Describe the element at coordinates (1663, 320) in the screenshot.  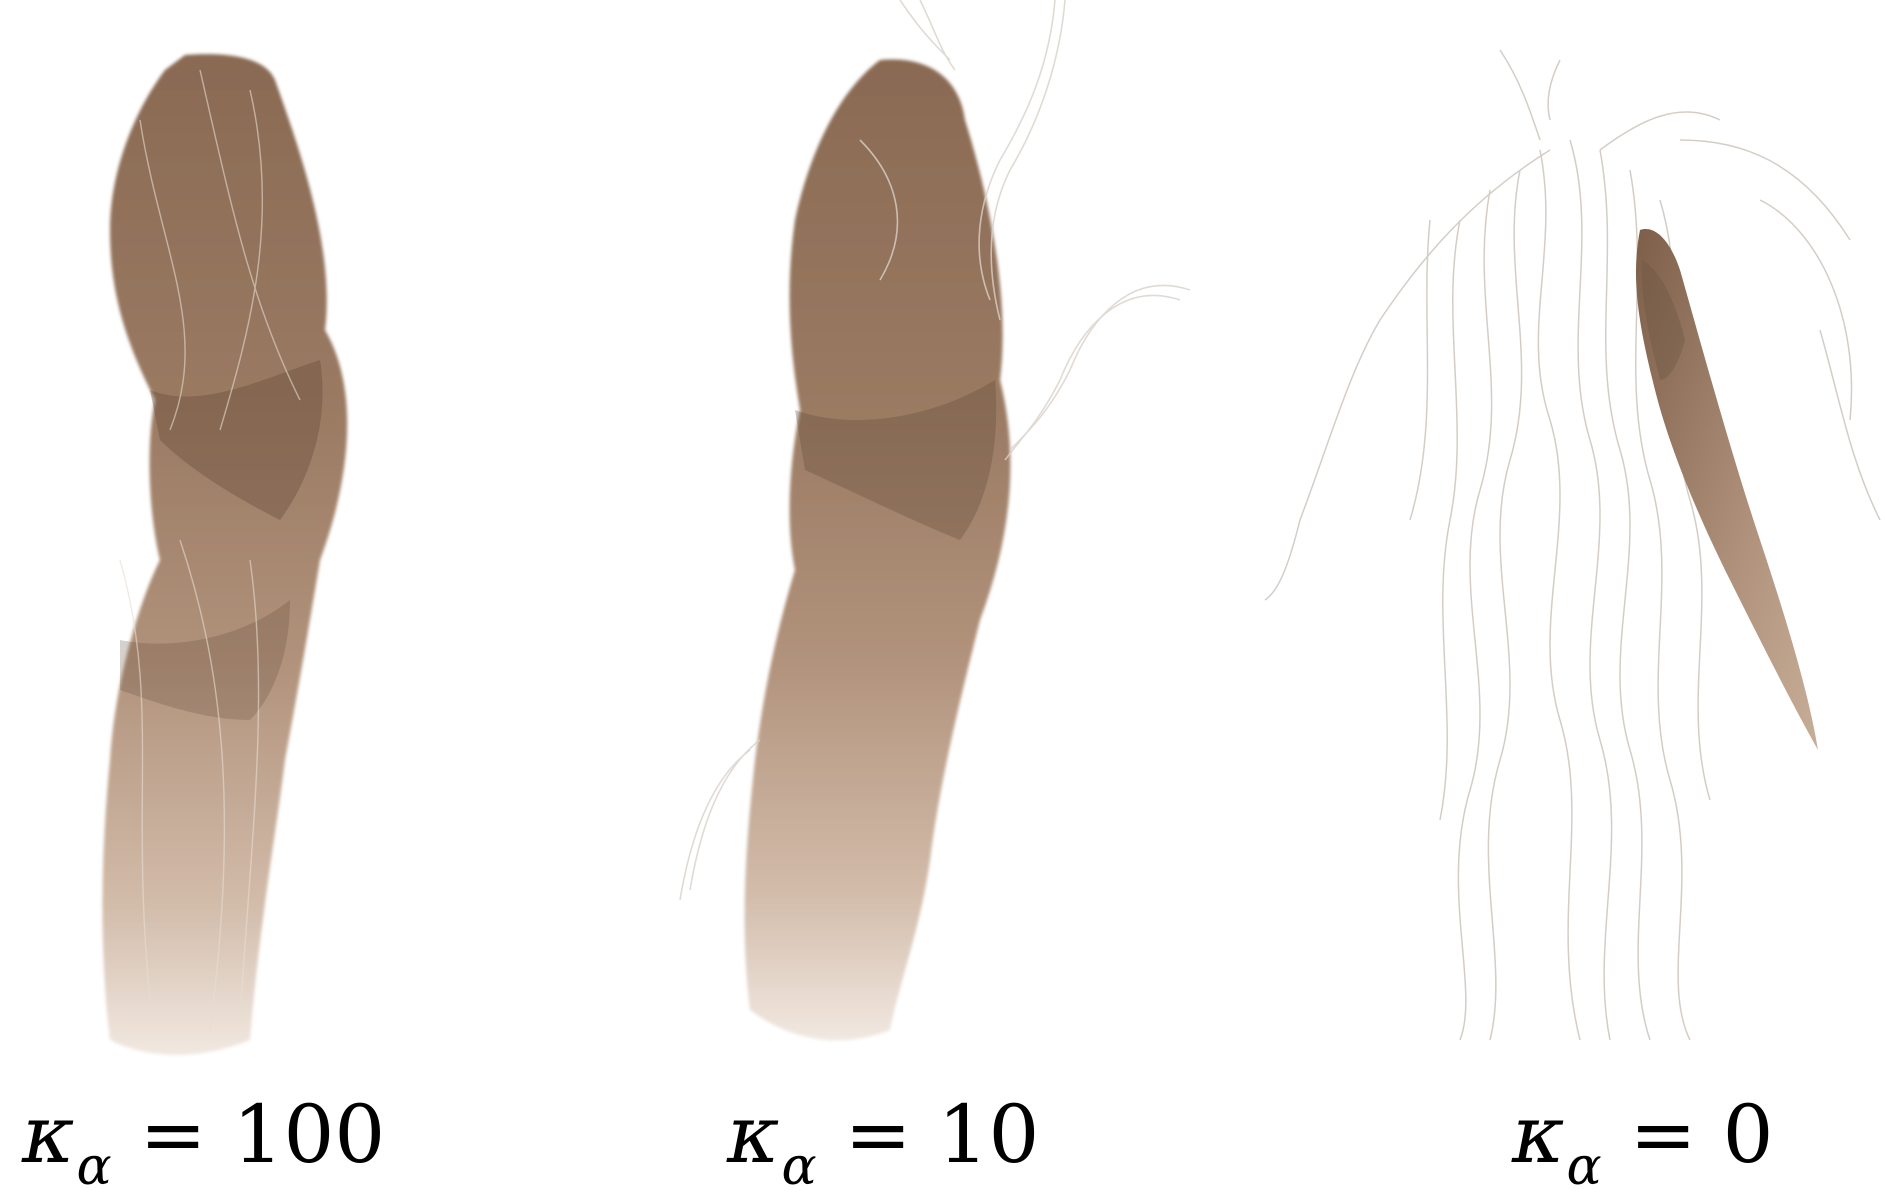
I see `strand-wedge-shade` at that location.